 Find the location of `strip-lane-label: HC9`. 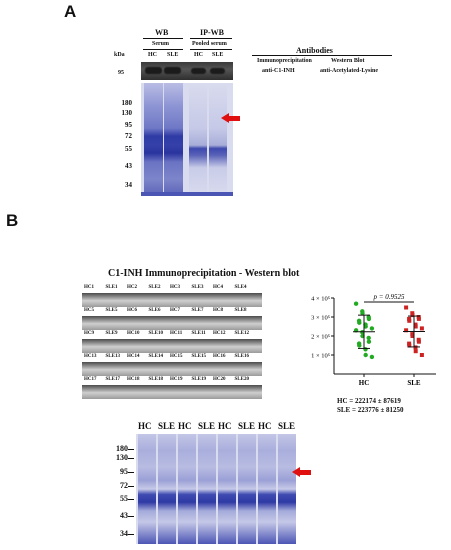

strip-lane-label: HC9 is located at coordinates (89, 333).